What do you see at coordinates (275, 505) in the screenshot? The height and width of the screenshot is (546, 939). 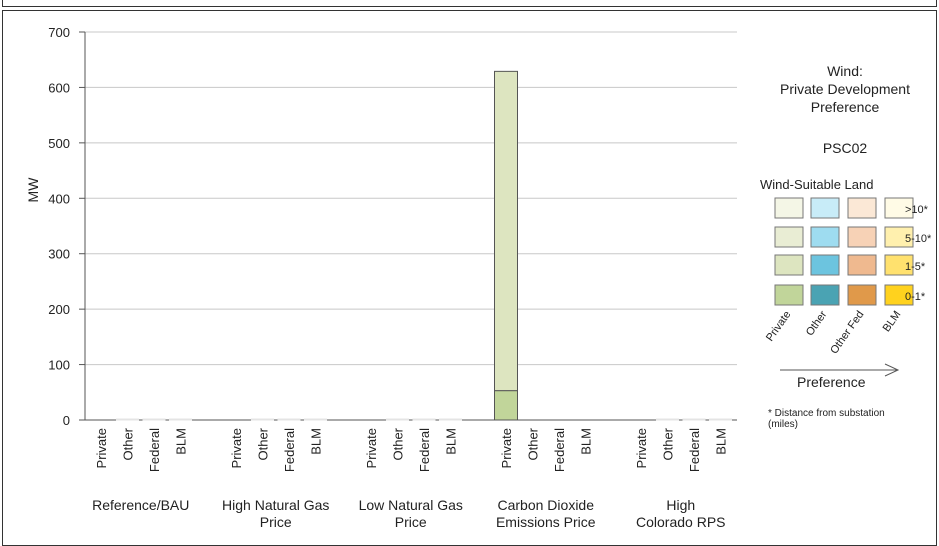 I see `scenario-label: High Natural Gas` at bounding box center [275, 505].